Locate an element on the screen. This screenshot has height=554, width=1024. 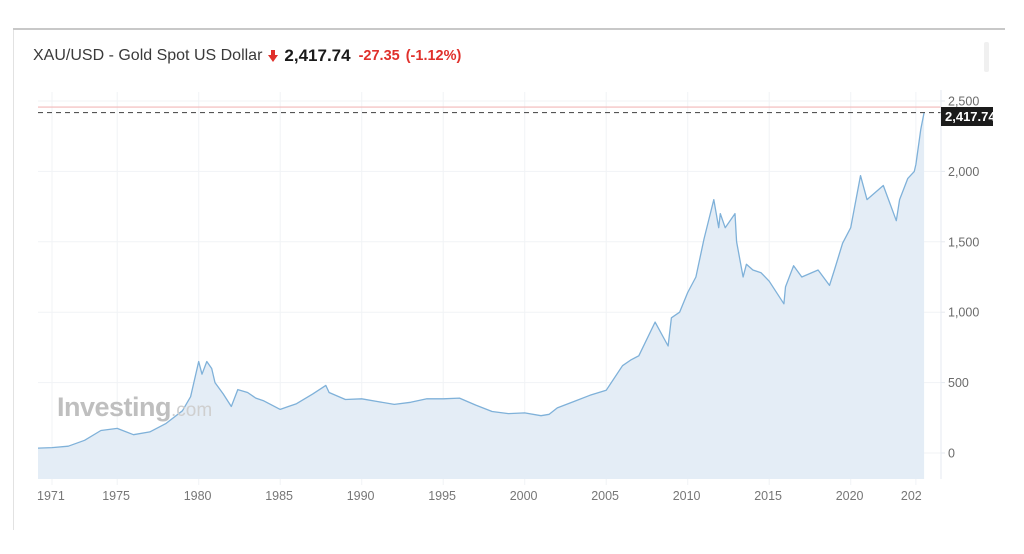
x-tick-label: 1971 is located at coordinates (51, 496).